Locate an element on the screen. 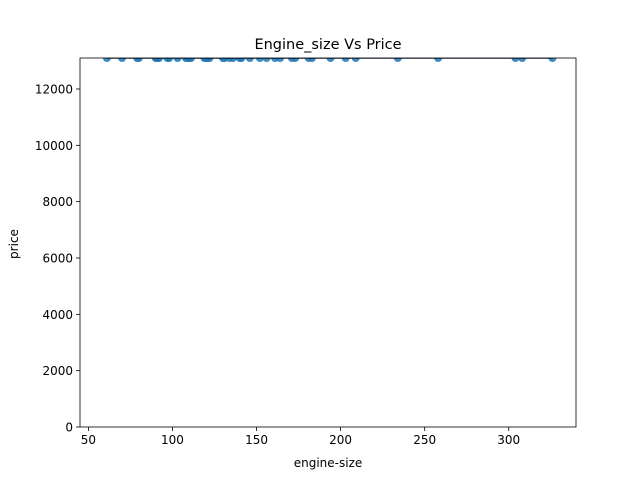  y-tick-label: 6000 is located at coordinates (57, 258).